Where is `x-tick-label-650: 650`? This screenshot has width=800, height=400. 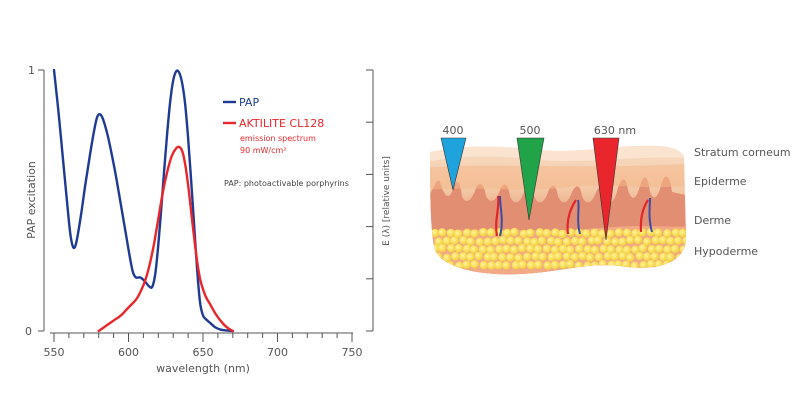
x-tick-label-650: 650 is located at coordinates (203, 352).